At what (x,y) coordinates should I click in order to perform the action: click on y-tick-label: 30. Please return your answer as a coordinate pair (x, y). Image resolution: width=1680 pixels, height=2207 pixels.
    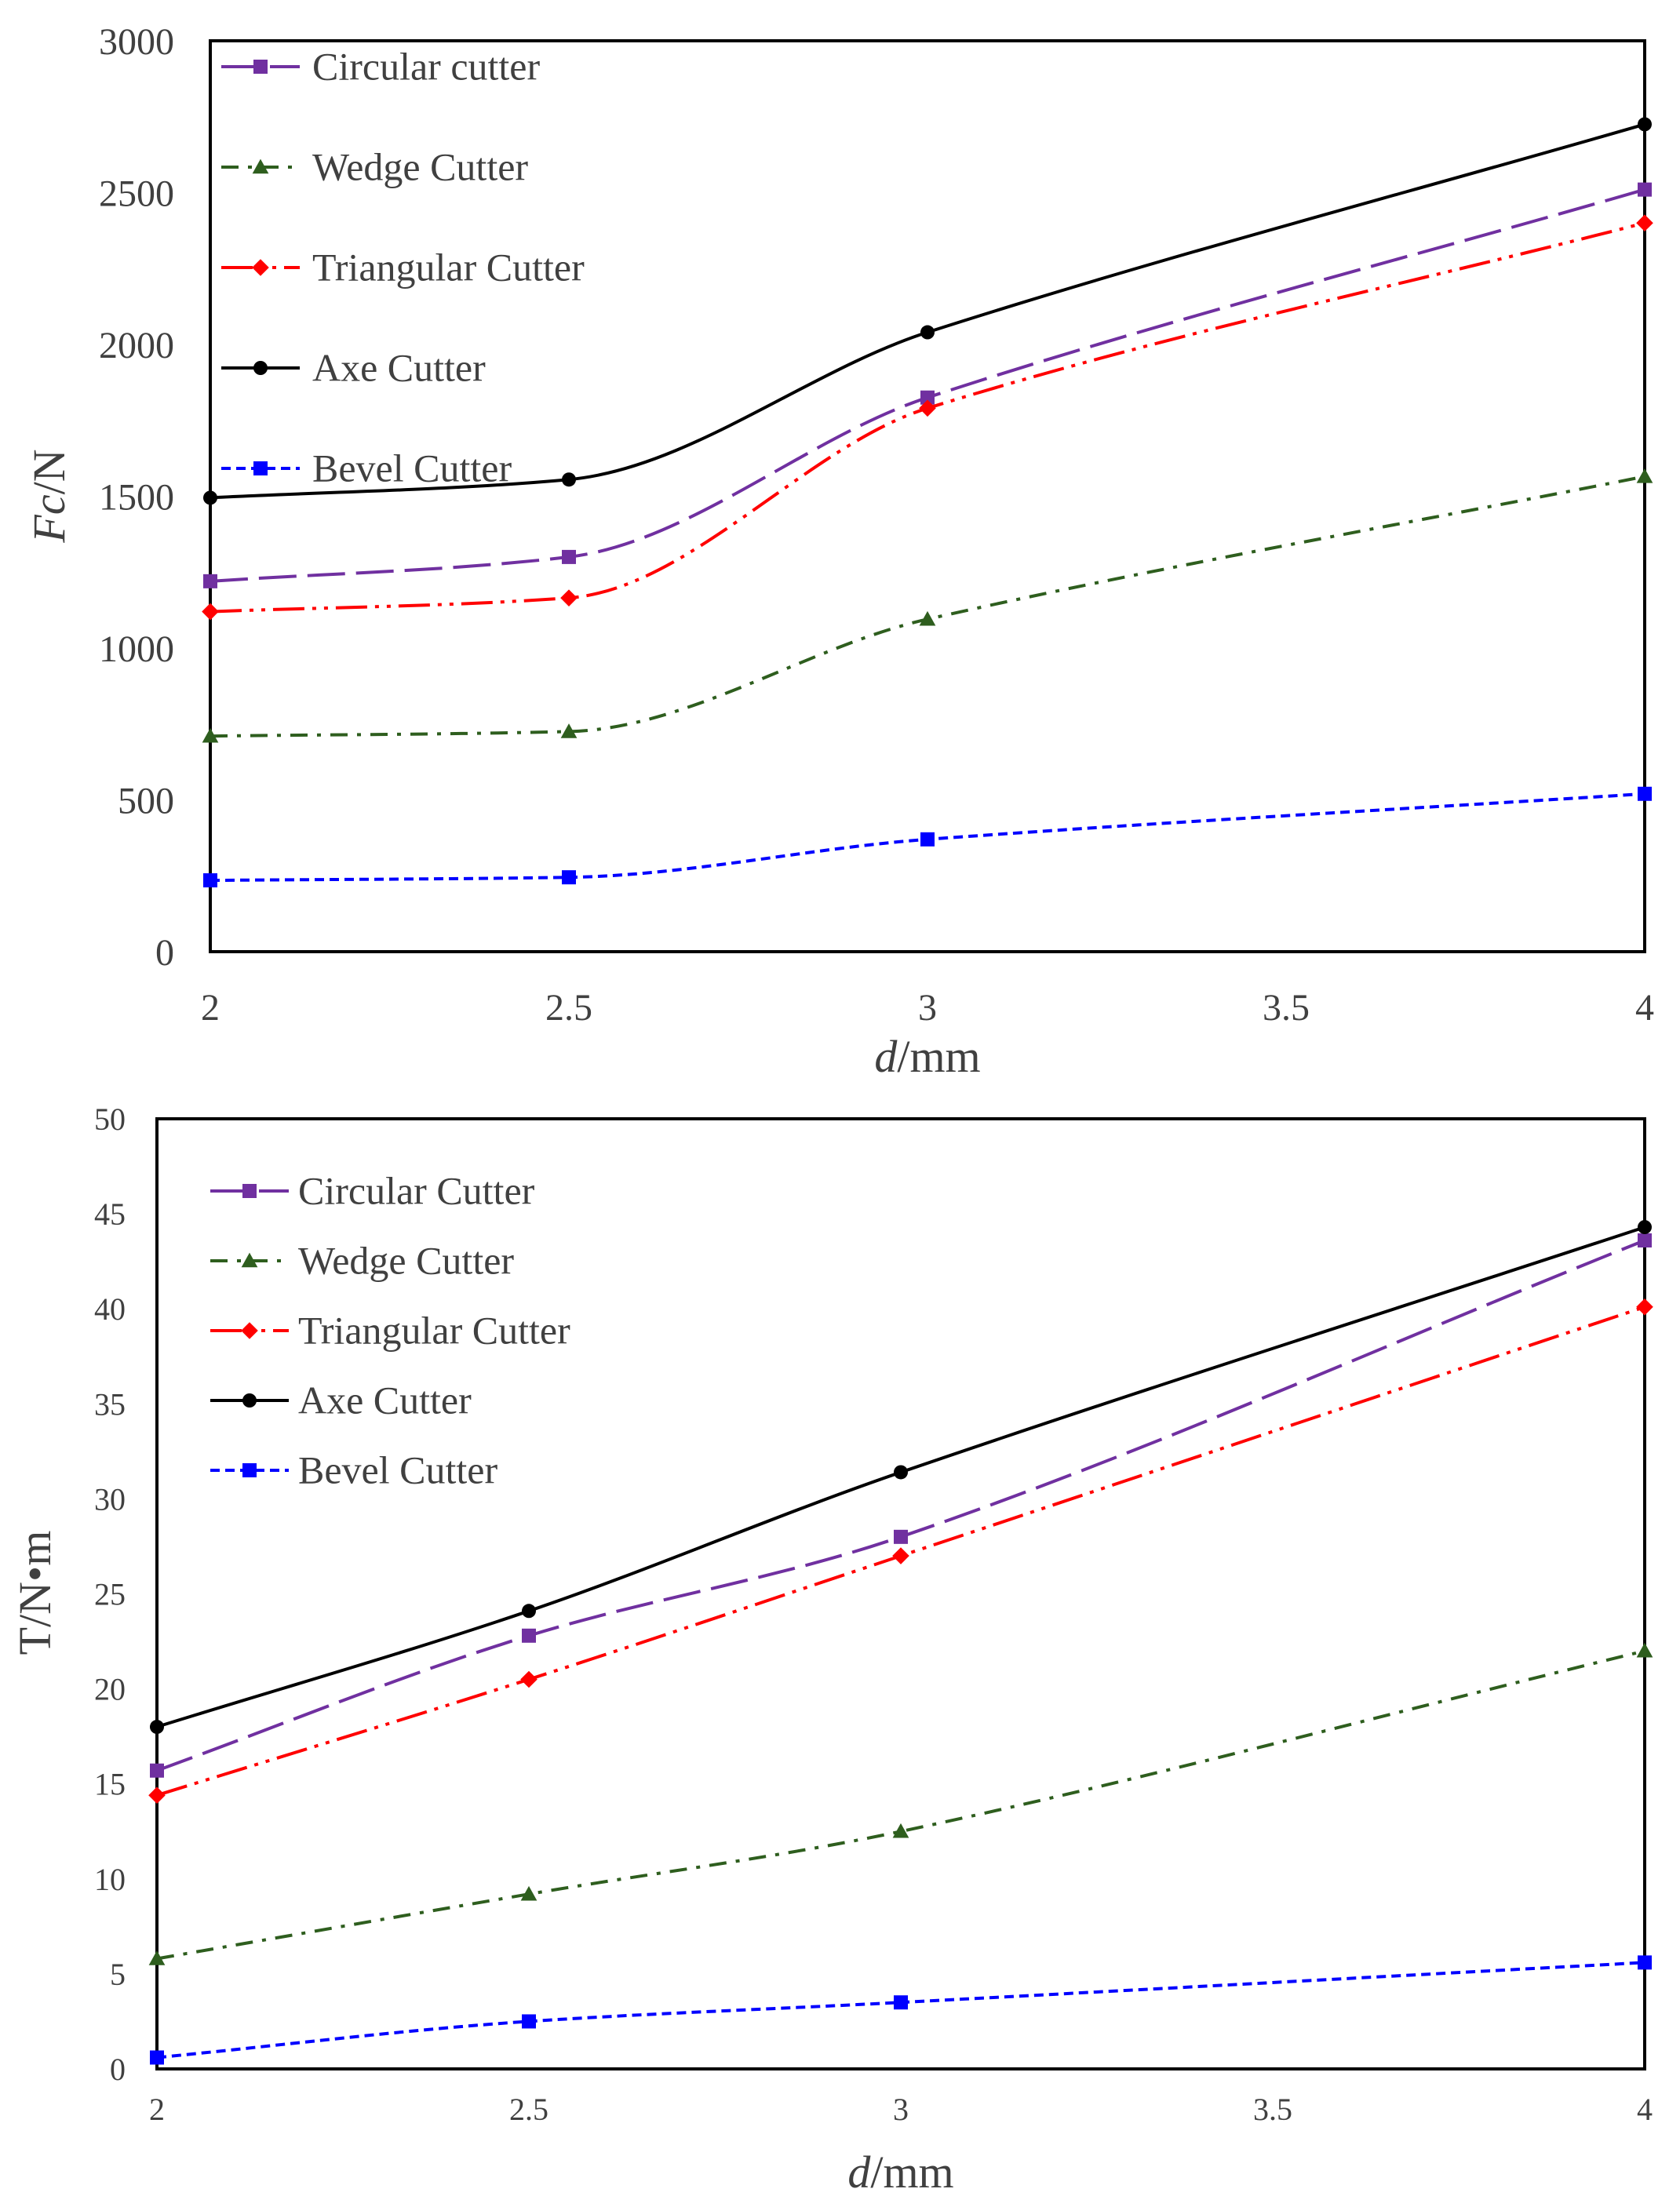
    Looking at the image, I should click on (110, 1499).